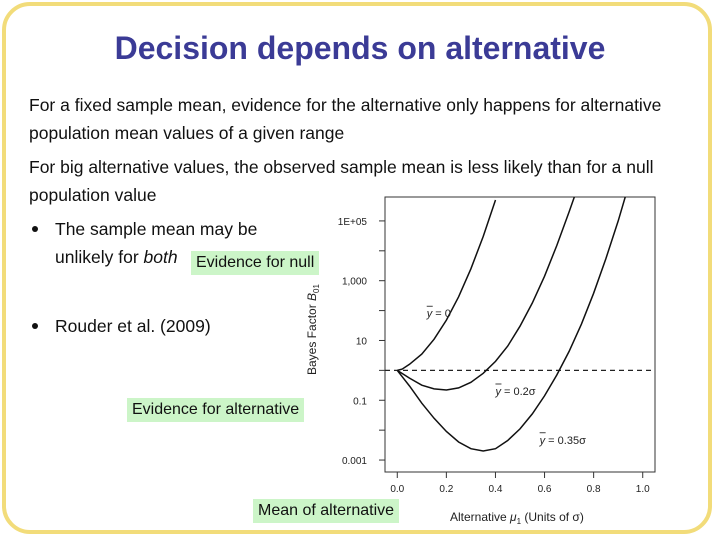 The width and height of the screenshot is (720, 540). I want to click on series-label-value: = 0.2σ, so click(518, 392).